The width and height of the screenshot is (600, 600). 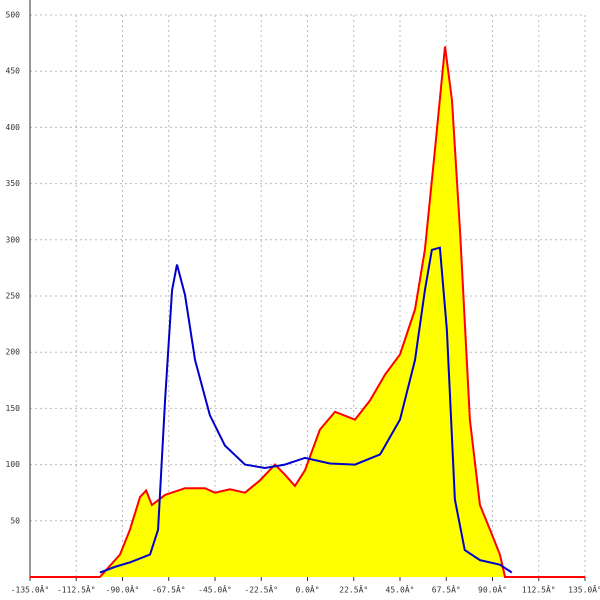 What do you see at coordinates (307, 589) in the screenshot?
I see `x-tick-label: 0.0Â°` at bounding box center [307, 589].